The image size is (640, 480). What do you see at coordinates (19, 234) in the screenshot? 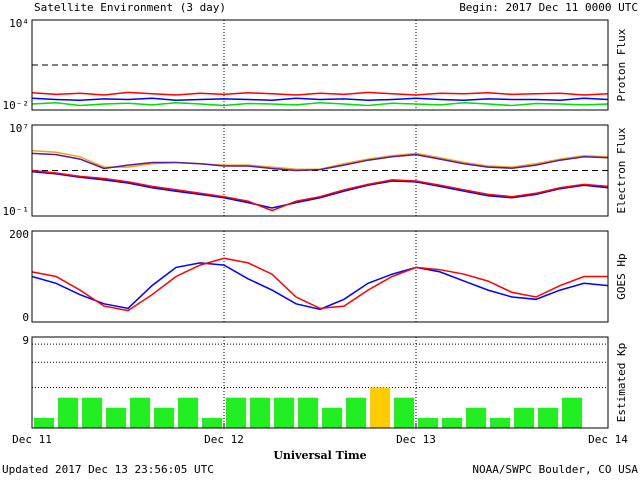
I see `y-tick-label: 200` at bounding box center [19, 234].